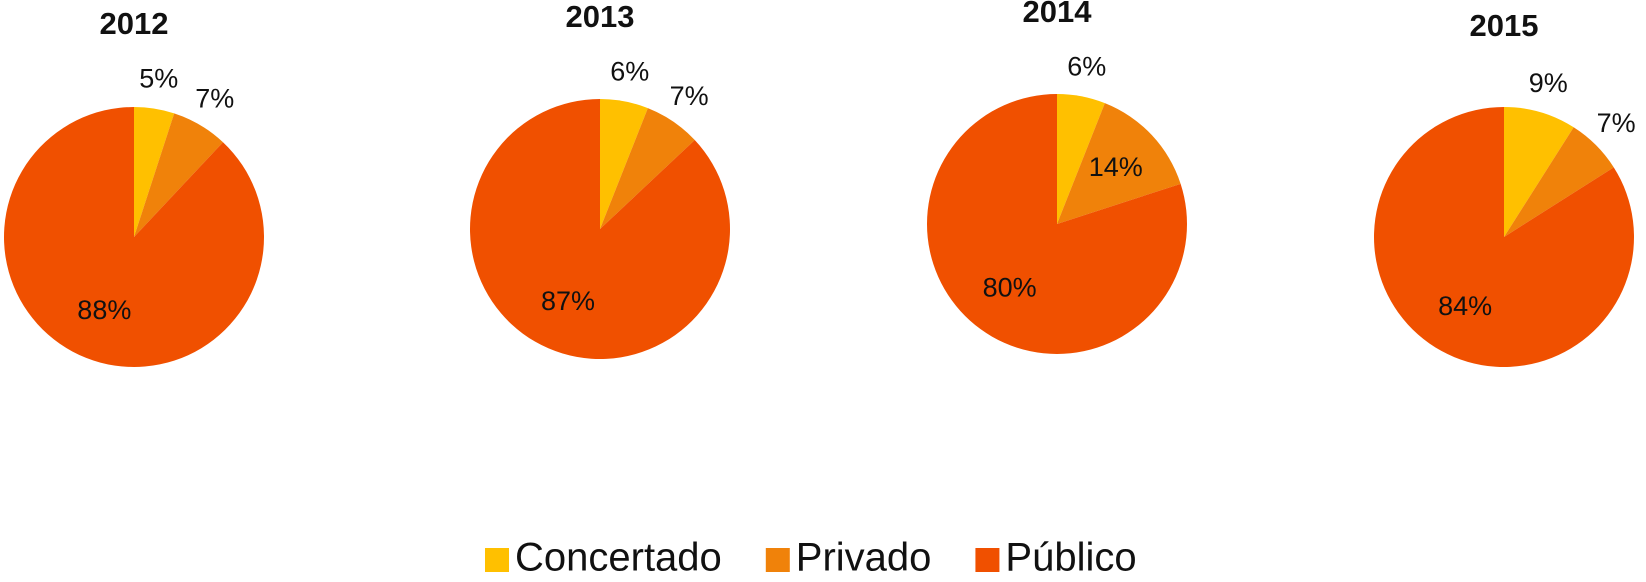 This screenshot has width=1646, height=582. Describe the element at coordinates (1070, 558) in the screenshot. I see `legend-label: Público` at that location.